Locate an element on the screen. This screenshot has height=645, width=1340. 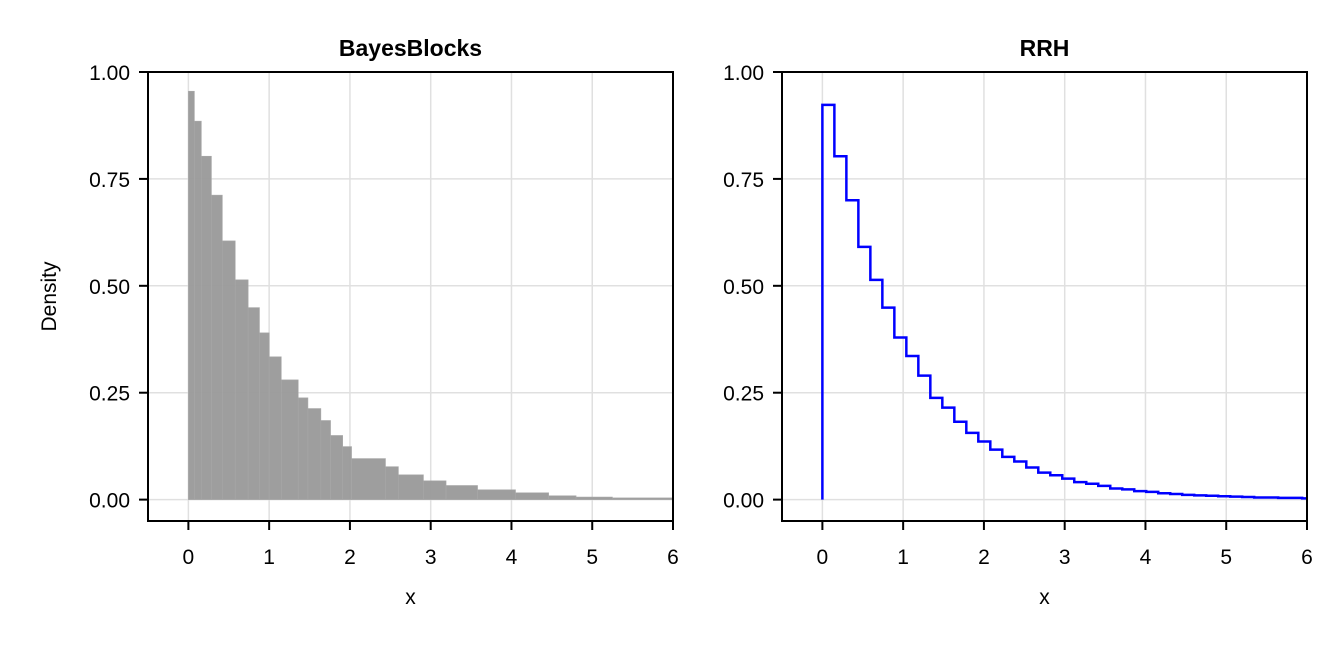
y-axis-label: Density is located at coordinates (49, 296).